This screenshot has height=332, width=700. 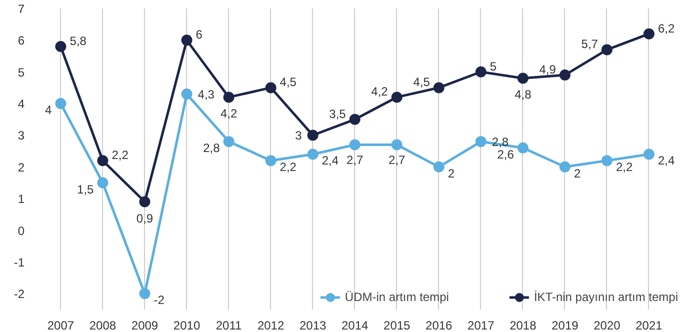 I want to click on x-tick-label: 2013, so click(x=313, y=325).